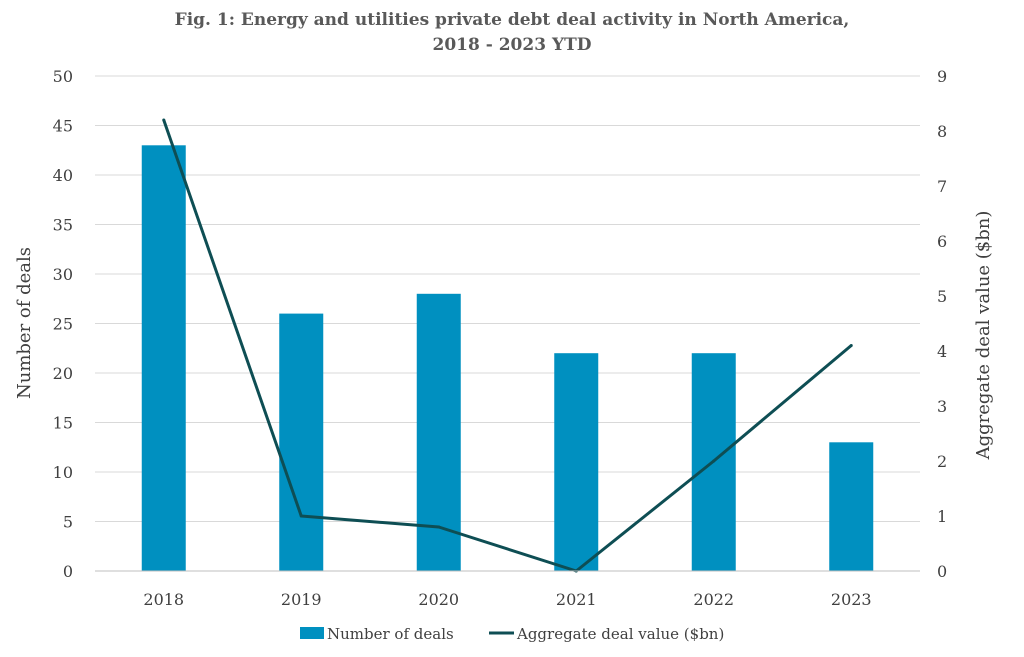  I want to click on y2-tick-label: 3, so click(942, 406).